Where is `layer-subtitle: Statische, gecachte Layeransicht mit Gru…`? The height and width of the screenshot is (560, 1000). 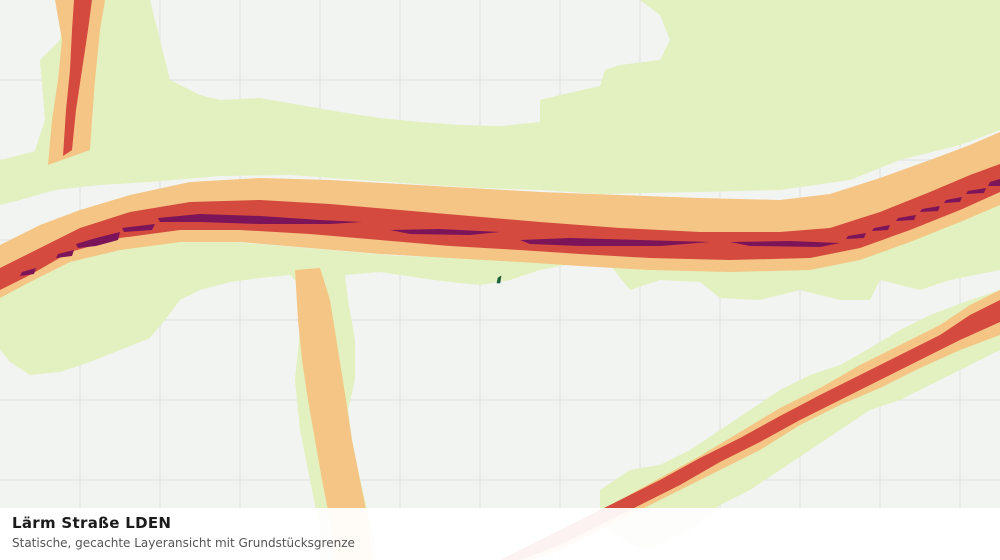
layer-subtitle: Statische, gecachte Layeransicht mit Gru… is located at coordinates (183, 543).